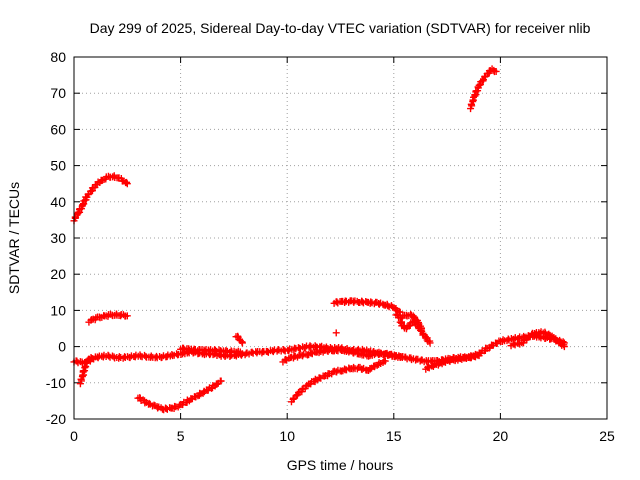 Image resolution: width=640 pixels, height=480 pixels. Describe the element at coordinates (108, 318) in the screenshot. I see `series-arc-early-mid` at that location.